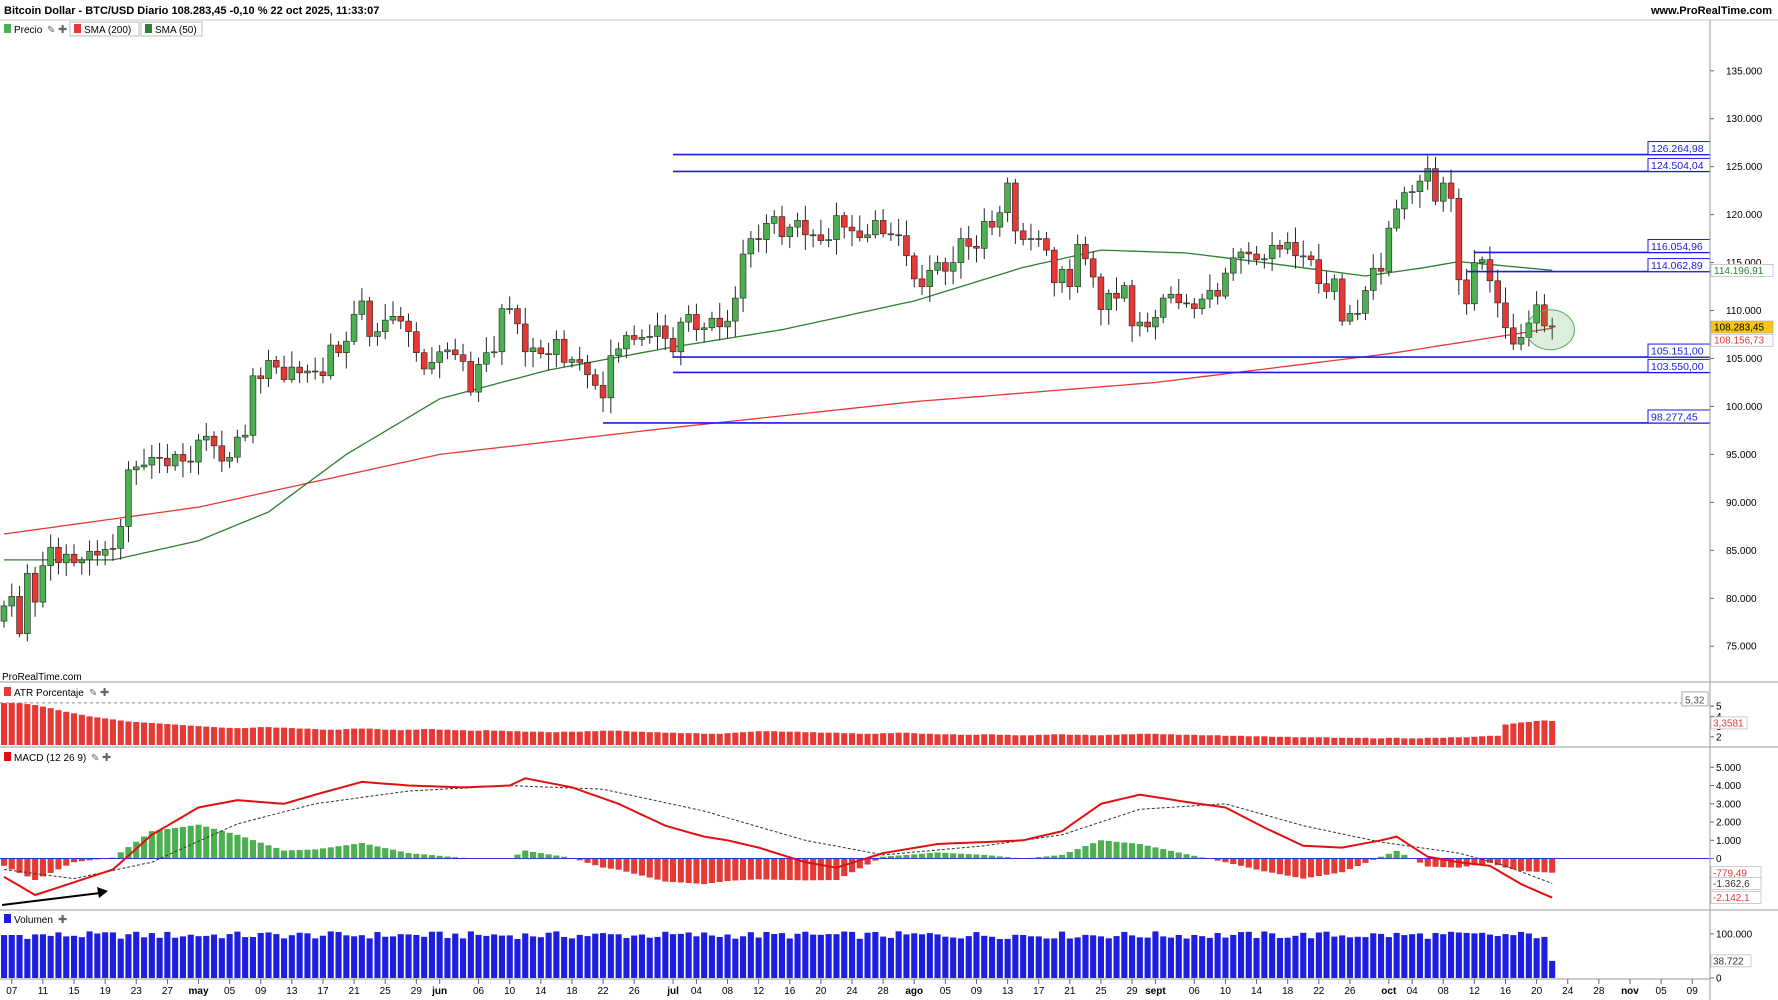 The width and height of the screenshot is (1778, 1000). Describe the element at coordinates (62, 30) in the screenshot. I see `price-add-icon: ✚` at that location.